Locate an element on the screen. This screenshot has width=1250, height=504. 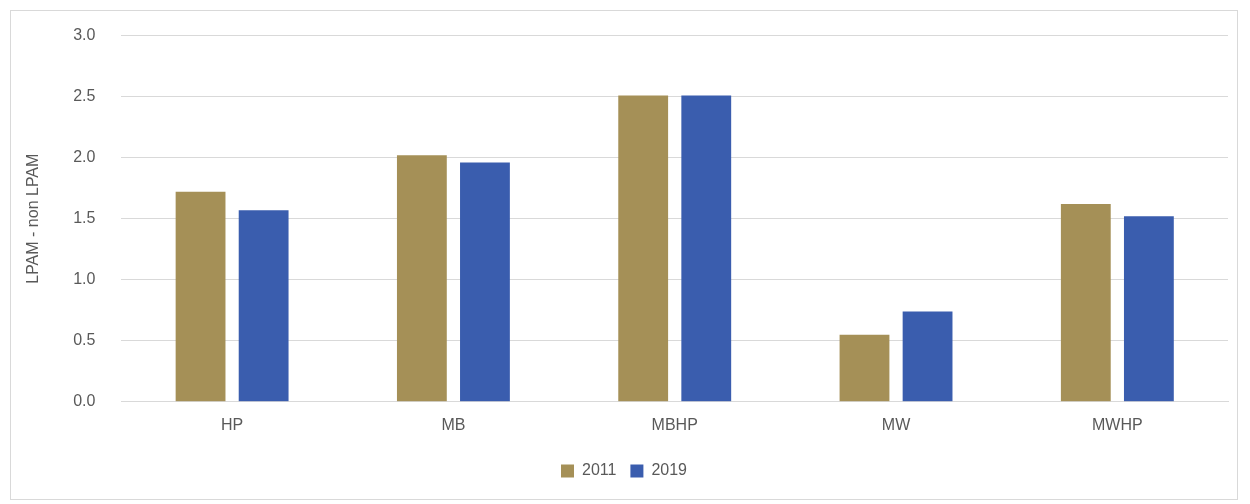
y-tick-label: 3.0 is located at coordinates (84, 35).